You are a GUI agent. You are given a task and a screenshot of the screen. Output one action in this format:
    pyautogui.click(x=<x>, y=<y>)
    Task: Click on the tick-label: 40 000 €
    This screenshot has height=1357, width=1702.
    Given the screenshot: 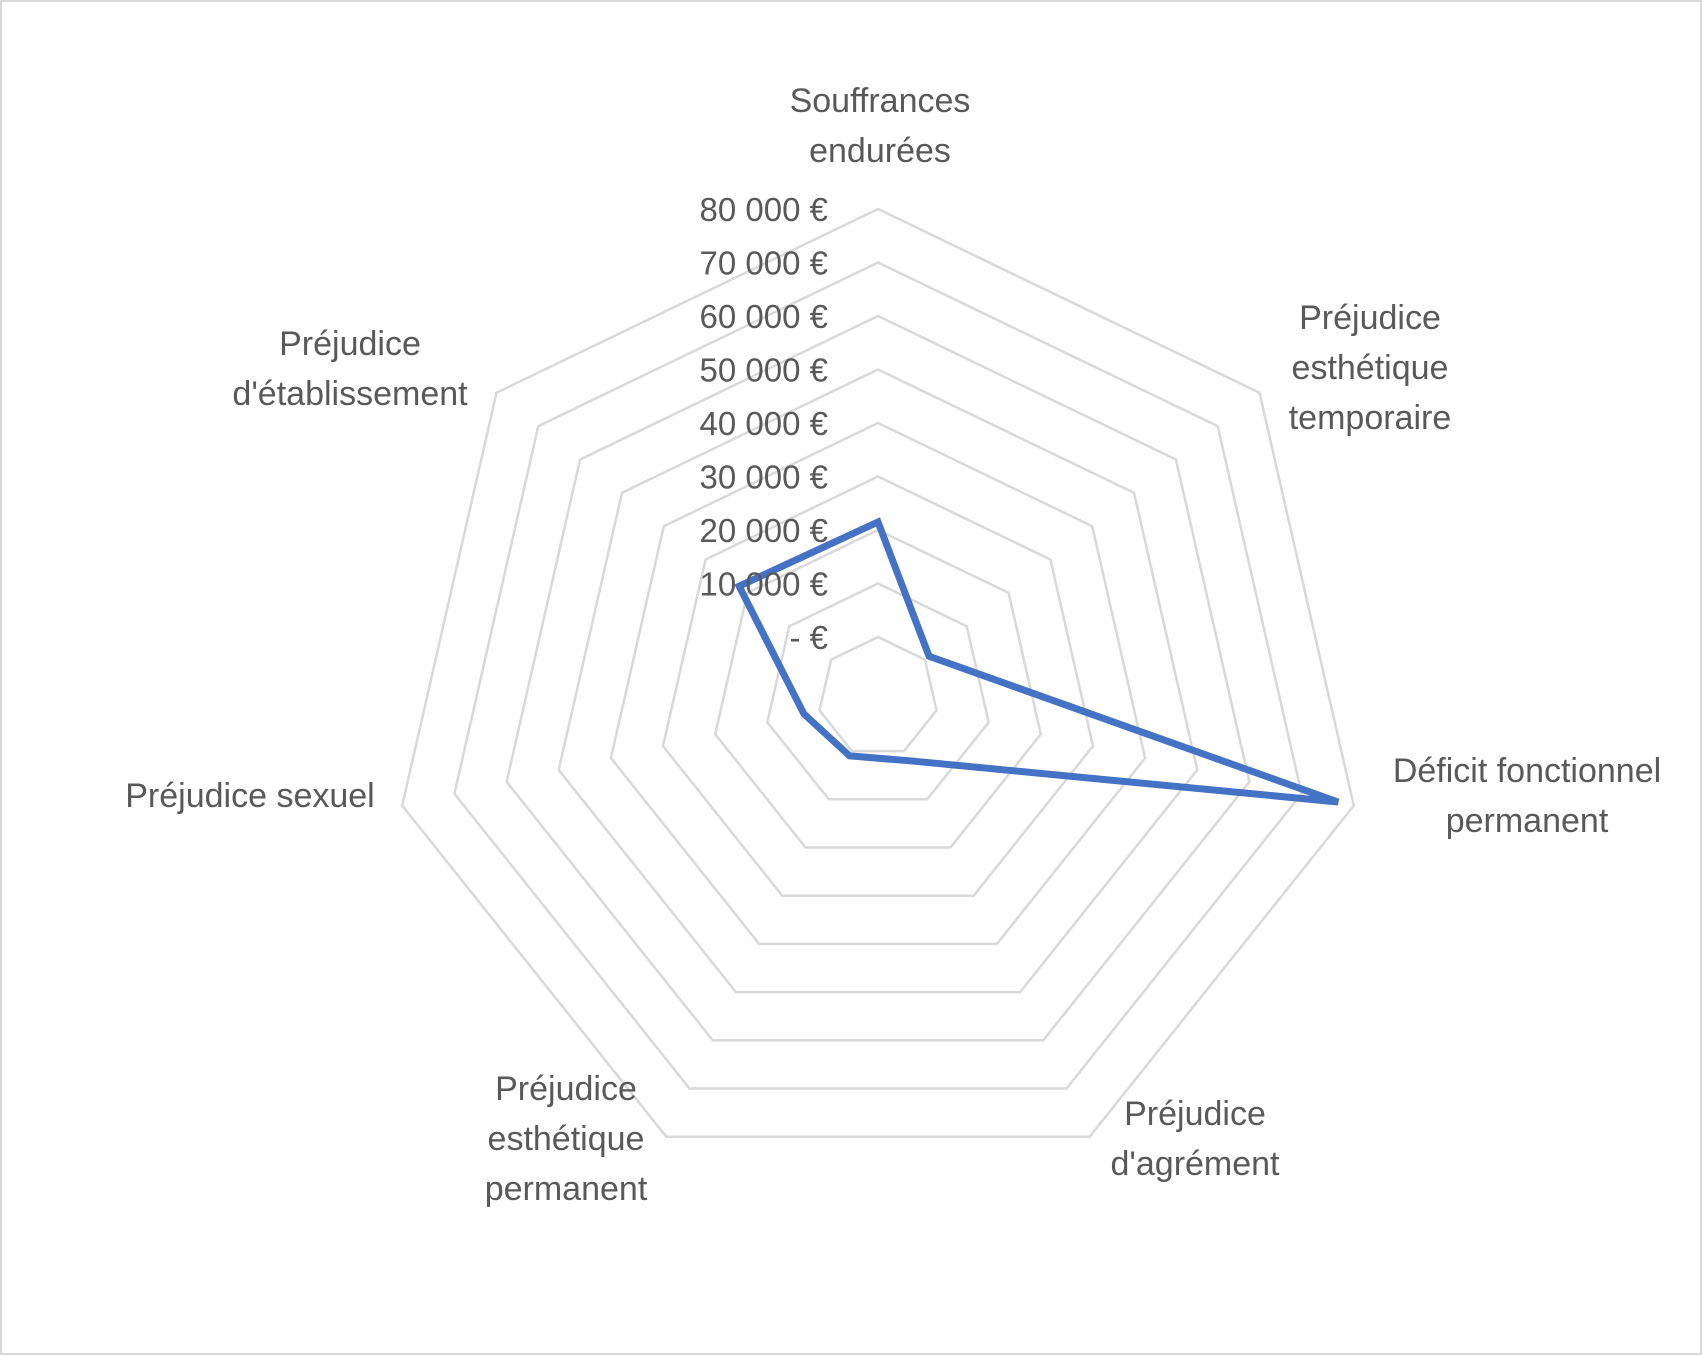 What is the action you would take?
    pyautogui.click(x=764, y=423)
    